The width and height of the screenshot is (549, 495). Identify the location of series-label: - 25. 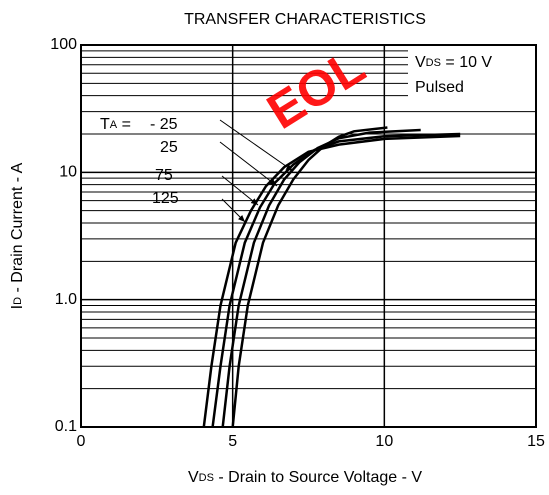
(164, 124).